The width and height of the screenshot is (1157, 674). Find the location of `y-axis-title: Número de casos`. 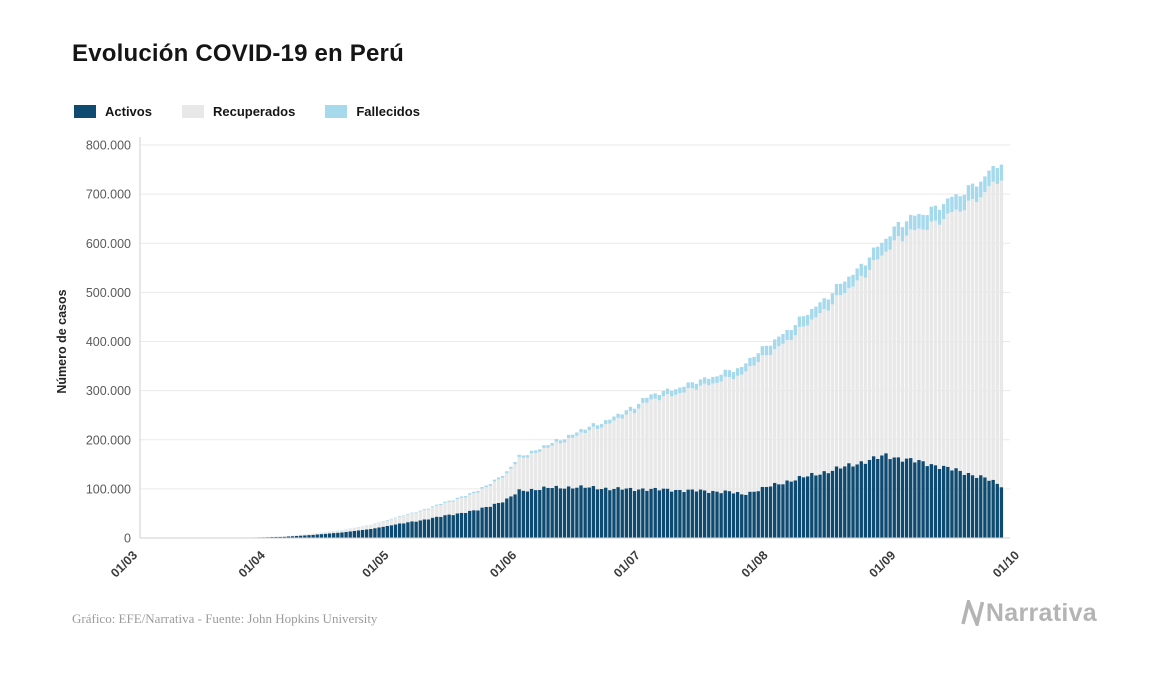

y-axis-title: Número de casos is located at coordinates (62, 341).